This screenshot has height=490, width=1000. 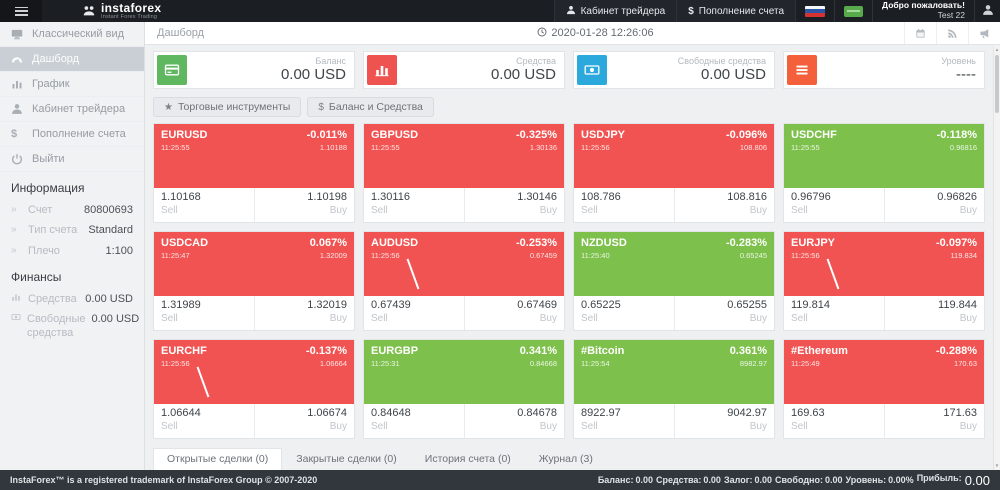 I want to click on summary-card-level: Уровень ----, so click(x=884, y=70).